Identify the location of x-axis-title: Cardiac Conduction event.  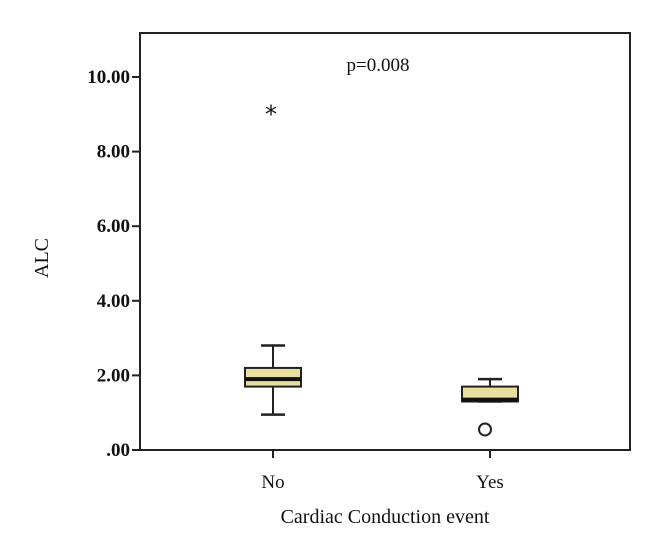
(385, 517).